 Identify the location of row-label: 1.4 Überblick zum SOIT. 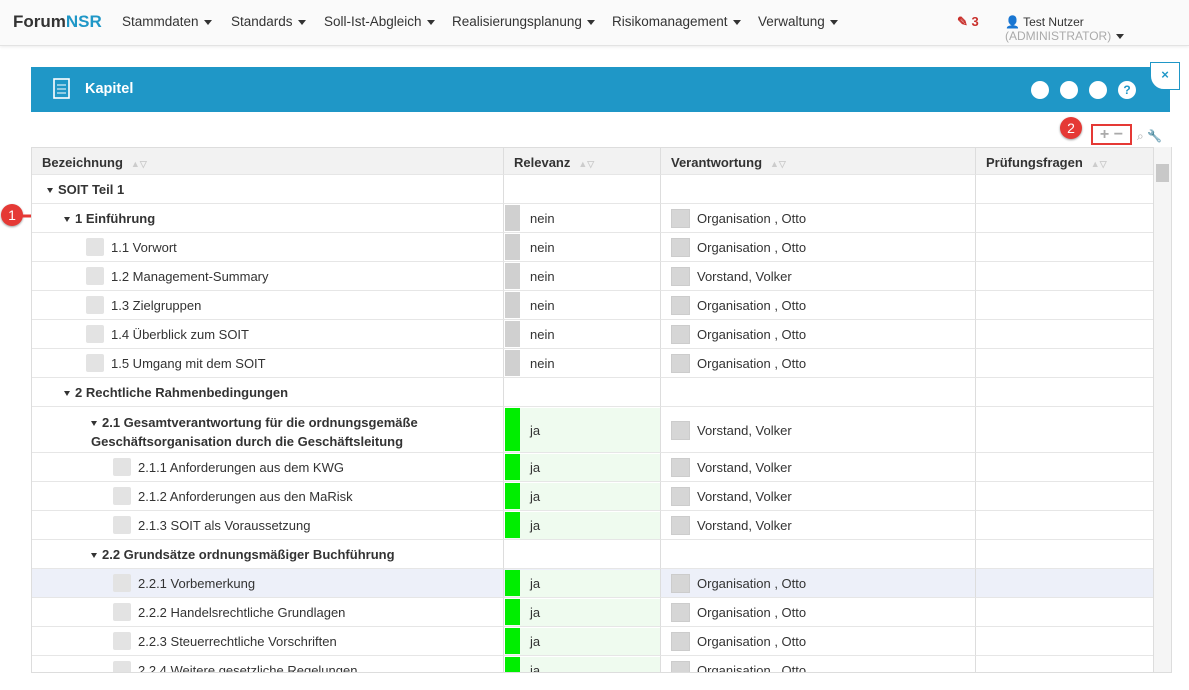
(180, 334).